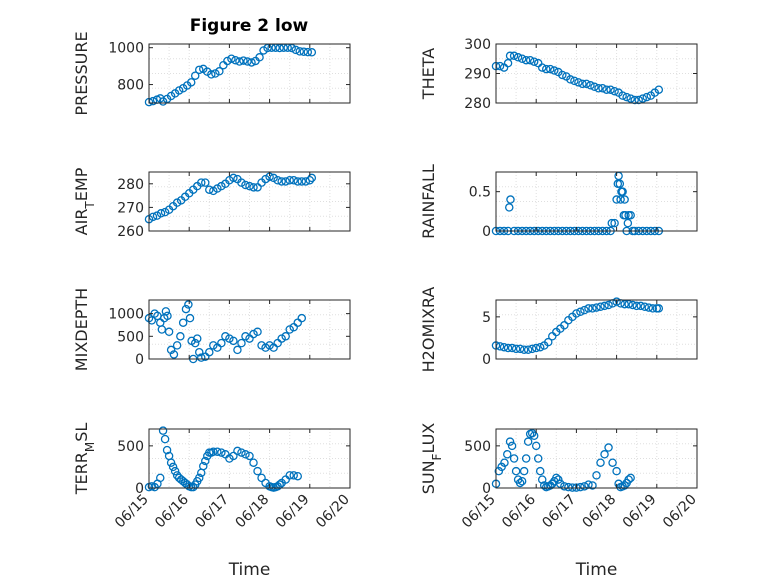 This screenshot has width=778, height=583. I want to click on panel-rainfall: 0 0.5 RAINFALL, so click(558, 202).